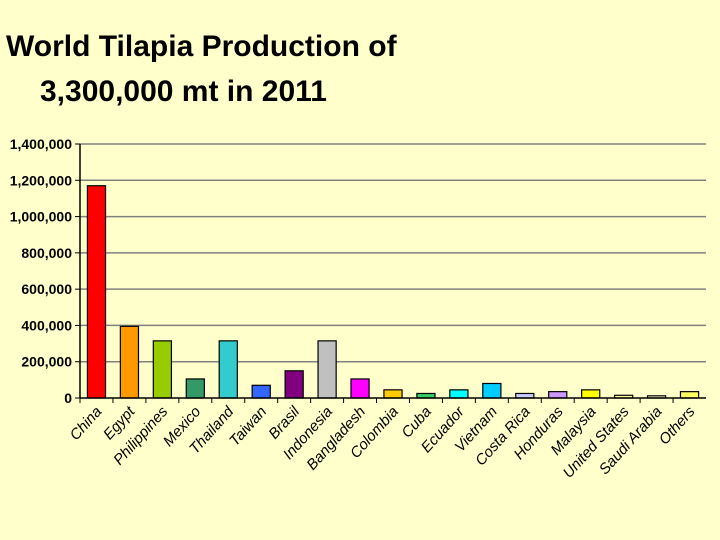  What do you see at coordinates (129, 362) in the screenshot?
I see `bar-egypt` at bounding box center [129, 362].